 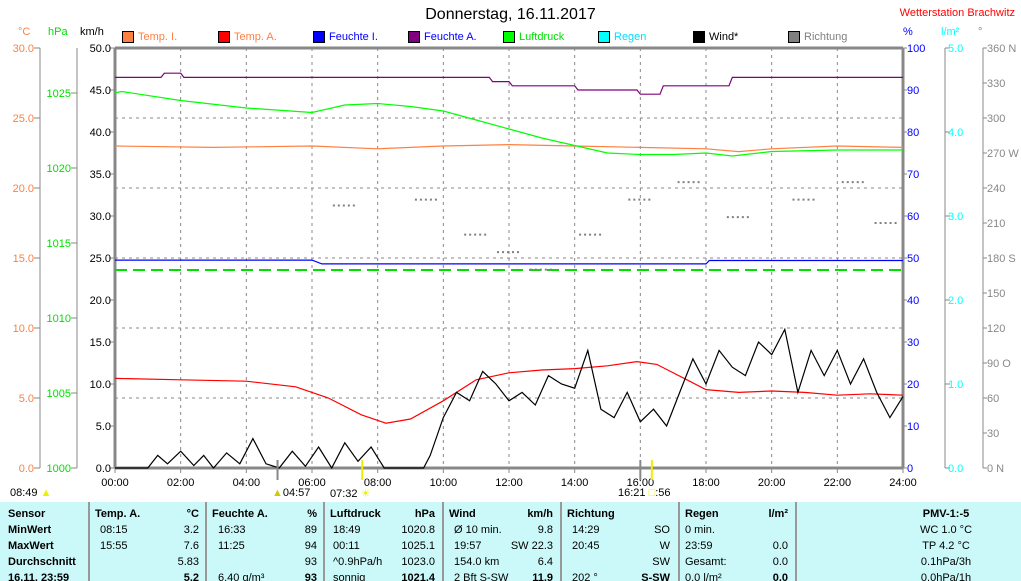 I want to click on rain-tick-label: 2.0, so click(x=955, y=301).